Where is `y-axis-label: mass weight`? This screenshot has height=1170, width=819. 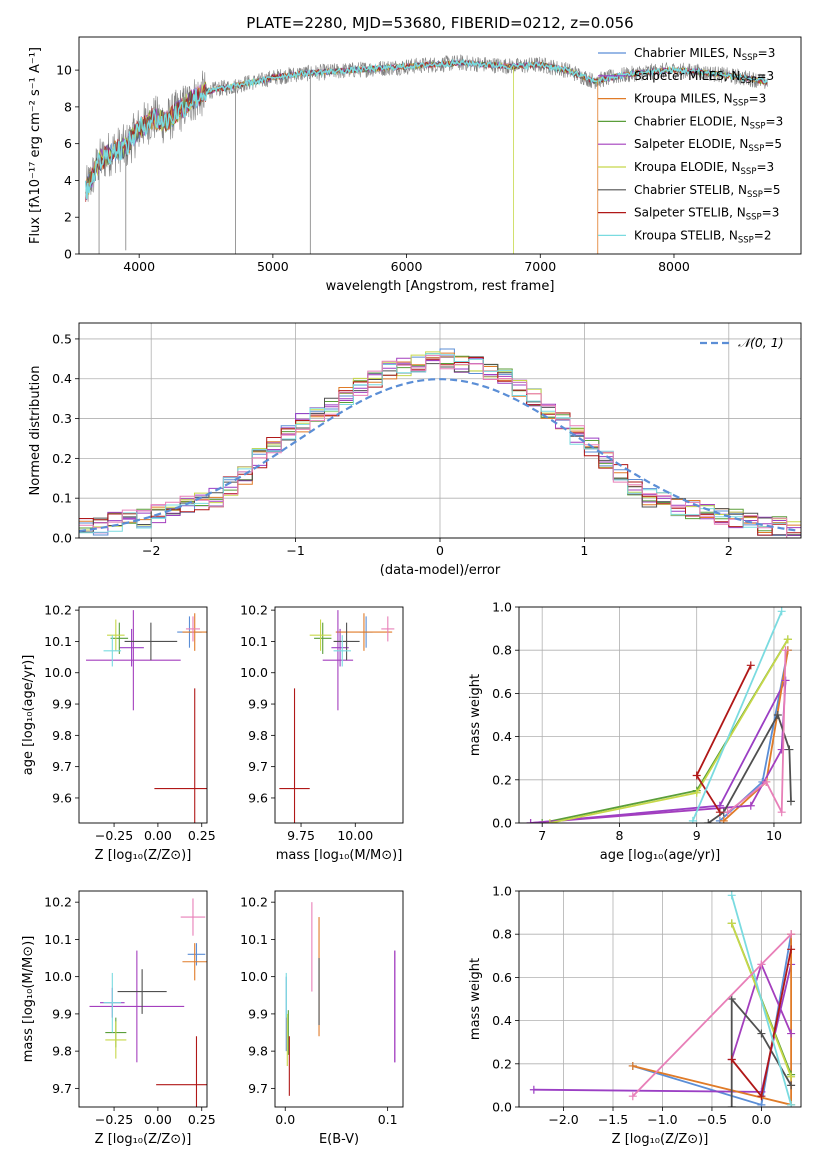
y-axis-label: mass weight is located at coordinates (475, 715).